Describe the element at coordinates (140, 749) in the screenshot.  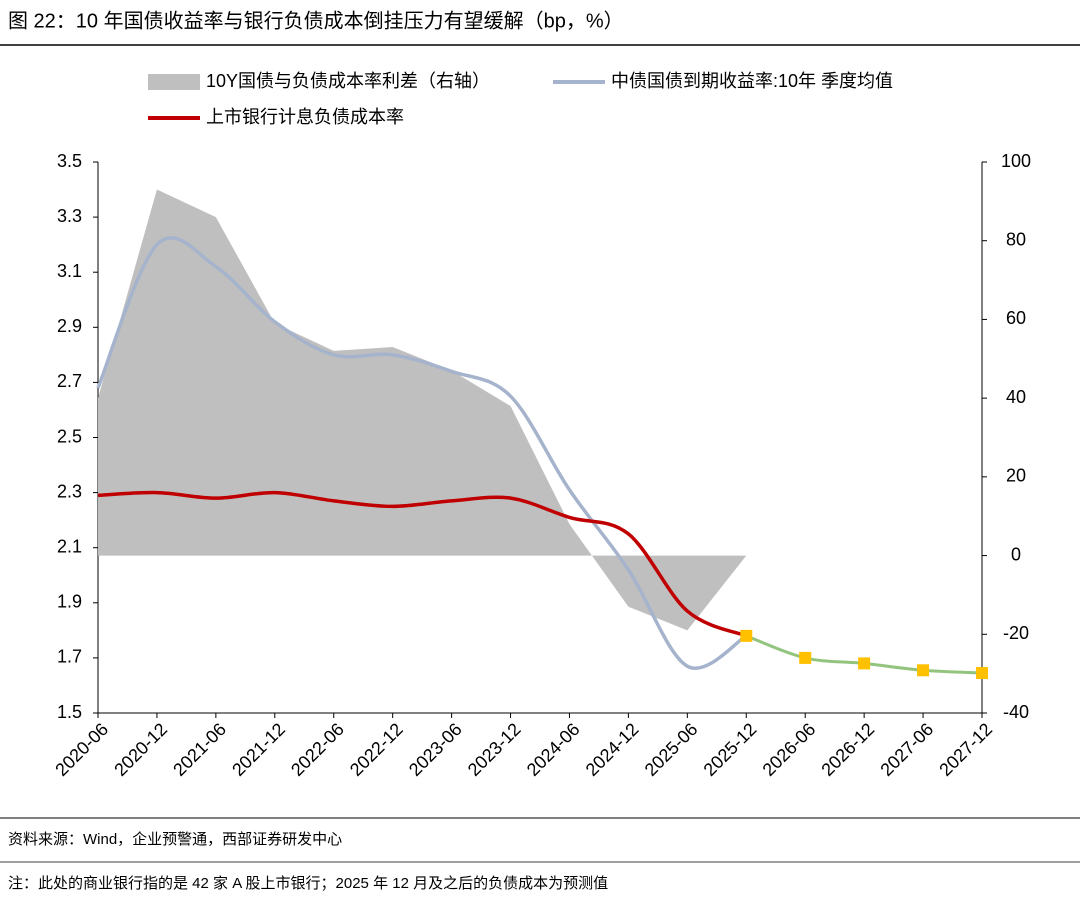
I see `x-tick-label: 2020-12` at that location.